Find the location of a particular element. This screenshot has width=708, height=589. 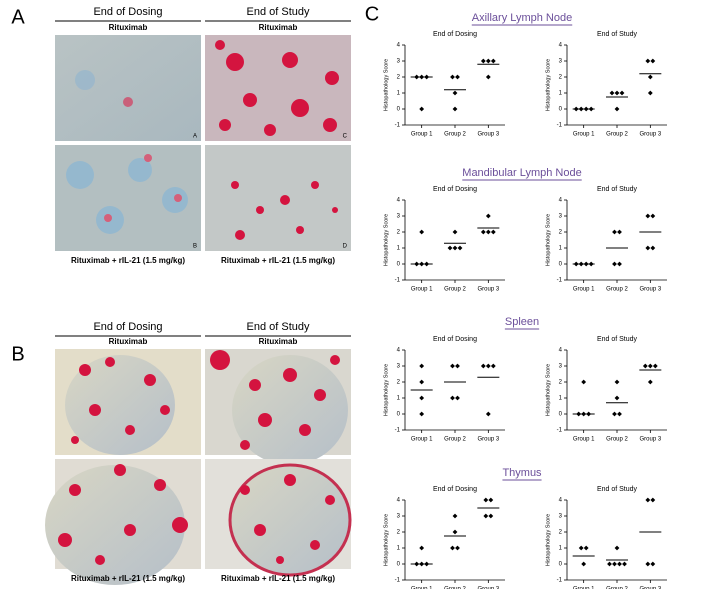

column-header: End of Dosing is located at coordinates (127, 12).